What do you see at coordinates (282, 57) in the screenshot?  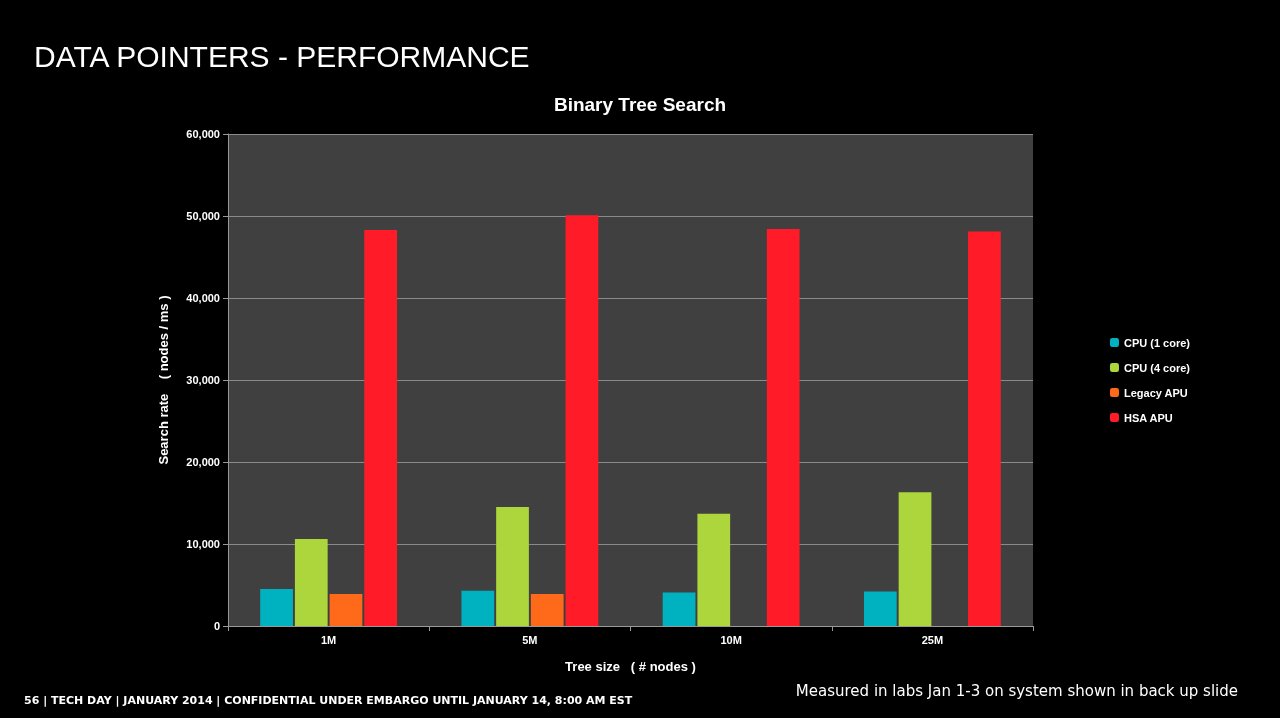 I see `chart-title: DATA POINTERS - PERFORMANCE` at bounding box center [282, 57].